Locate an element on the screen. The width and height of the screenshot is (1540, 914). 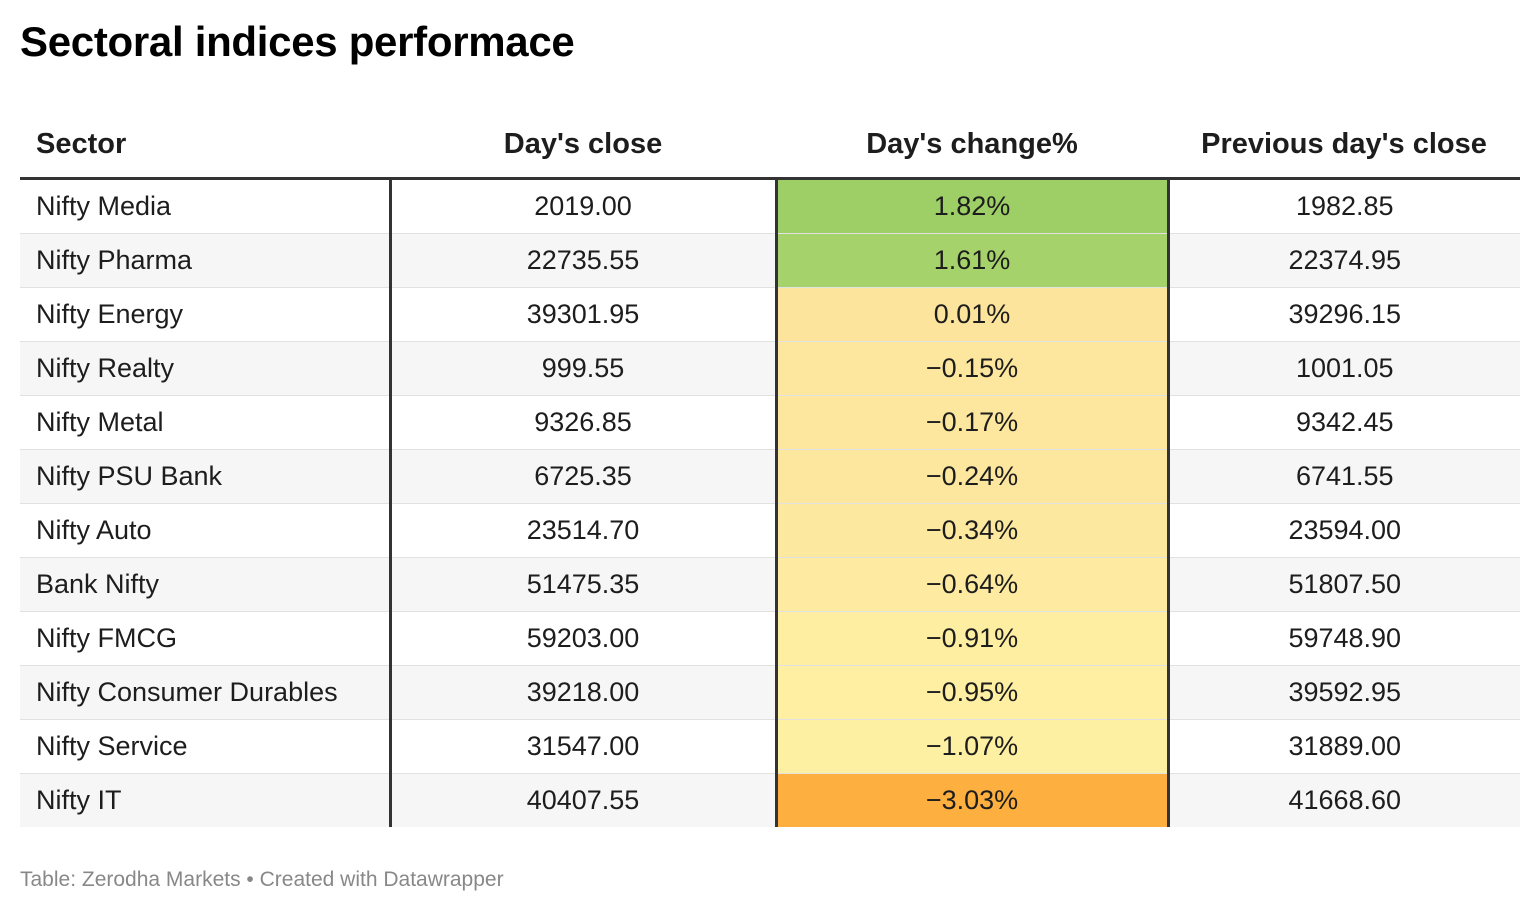
cell-days-change: −0.24% is located at coordinates (973, 476).